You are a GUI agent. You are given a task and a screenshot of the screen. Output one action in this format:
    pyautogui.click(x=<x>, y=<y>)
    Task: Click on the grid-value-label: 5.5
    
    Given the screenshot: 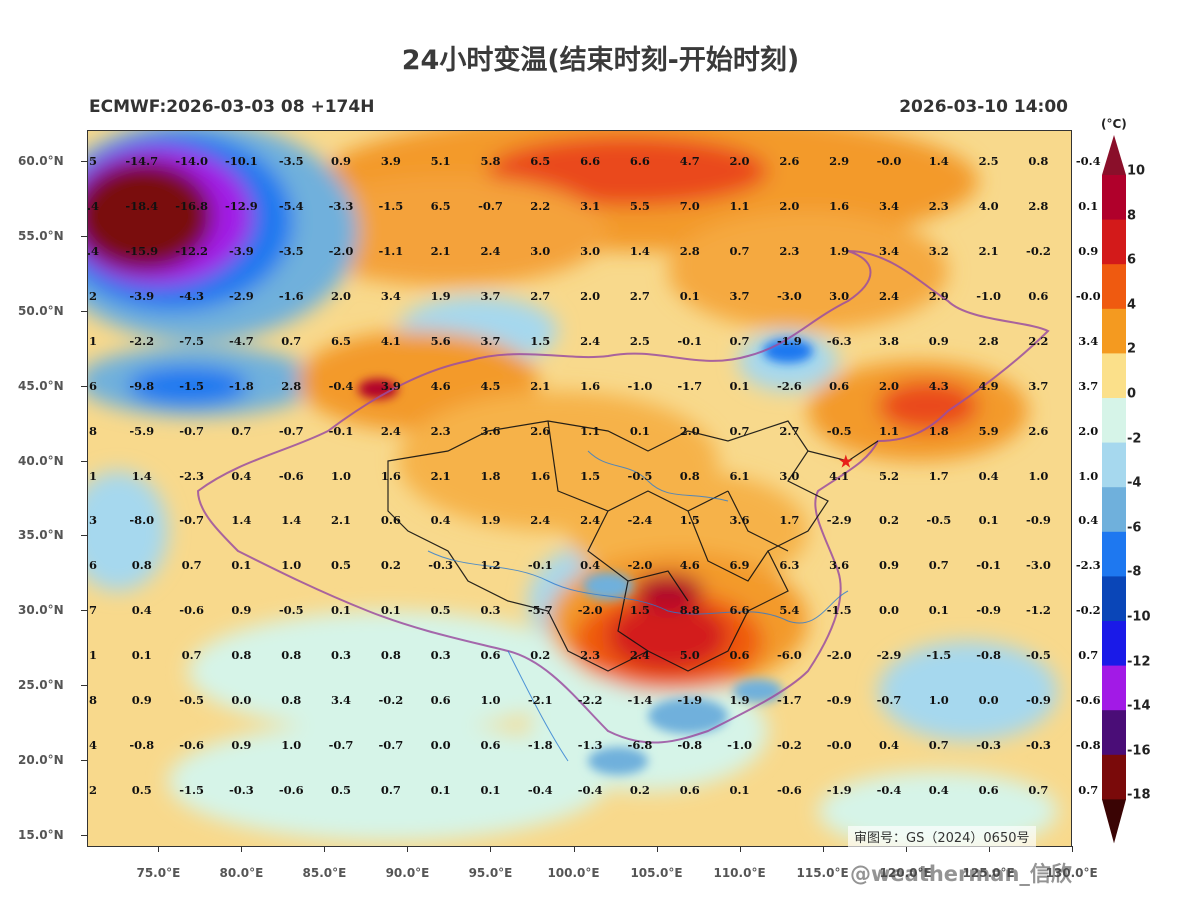 What is the action you would take?
    pyautogui.click(x=639, y=206)
    